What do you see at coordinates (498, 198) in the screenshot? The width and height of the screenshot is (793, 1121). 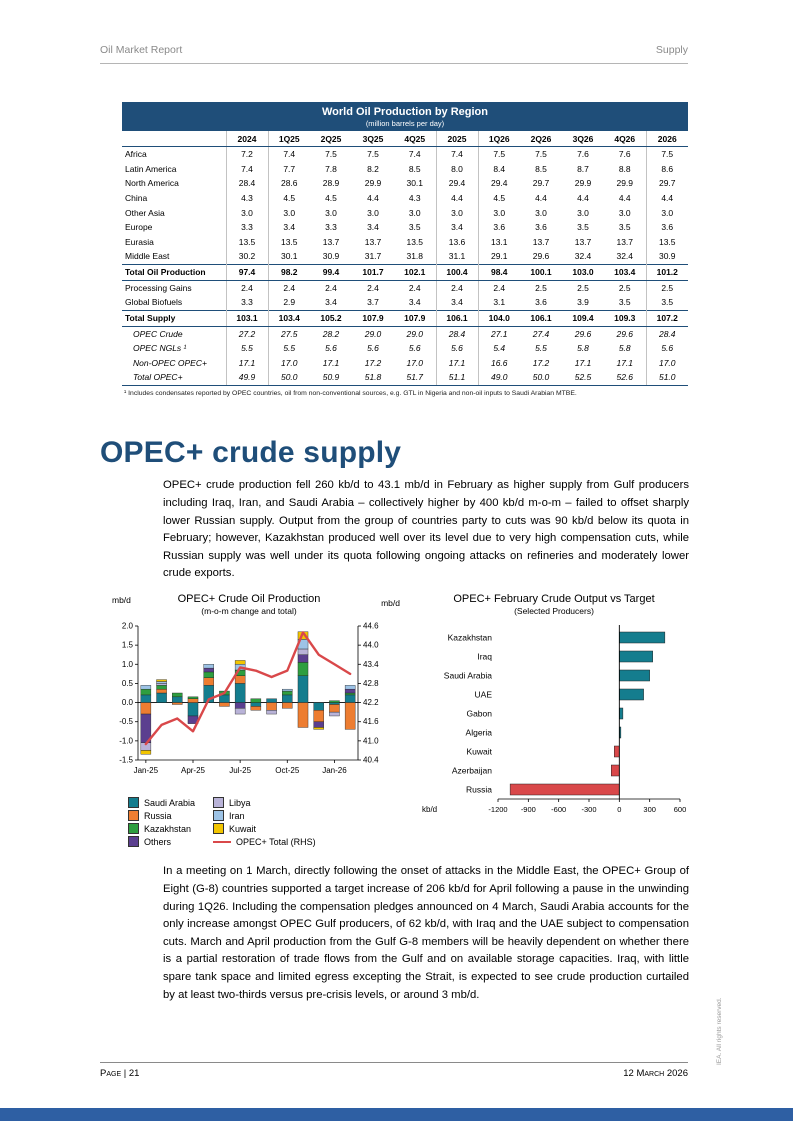 I see `cell: 4.5` at bounding box center [498, 198].